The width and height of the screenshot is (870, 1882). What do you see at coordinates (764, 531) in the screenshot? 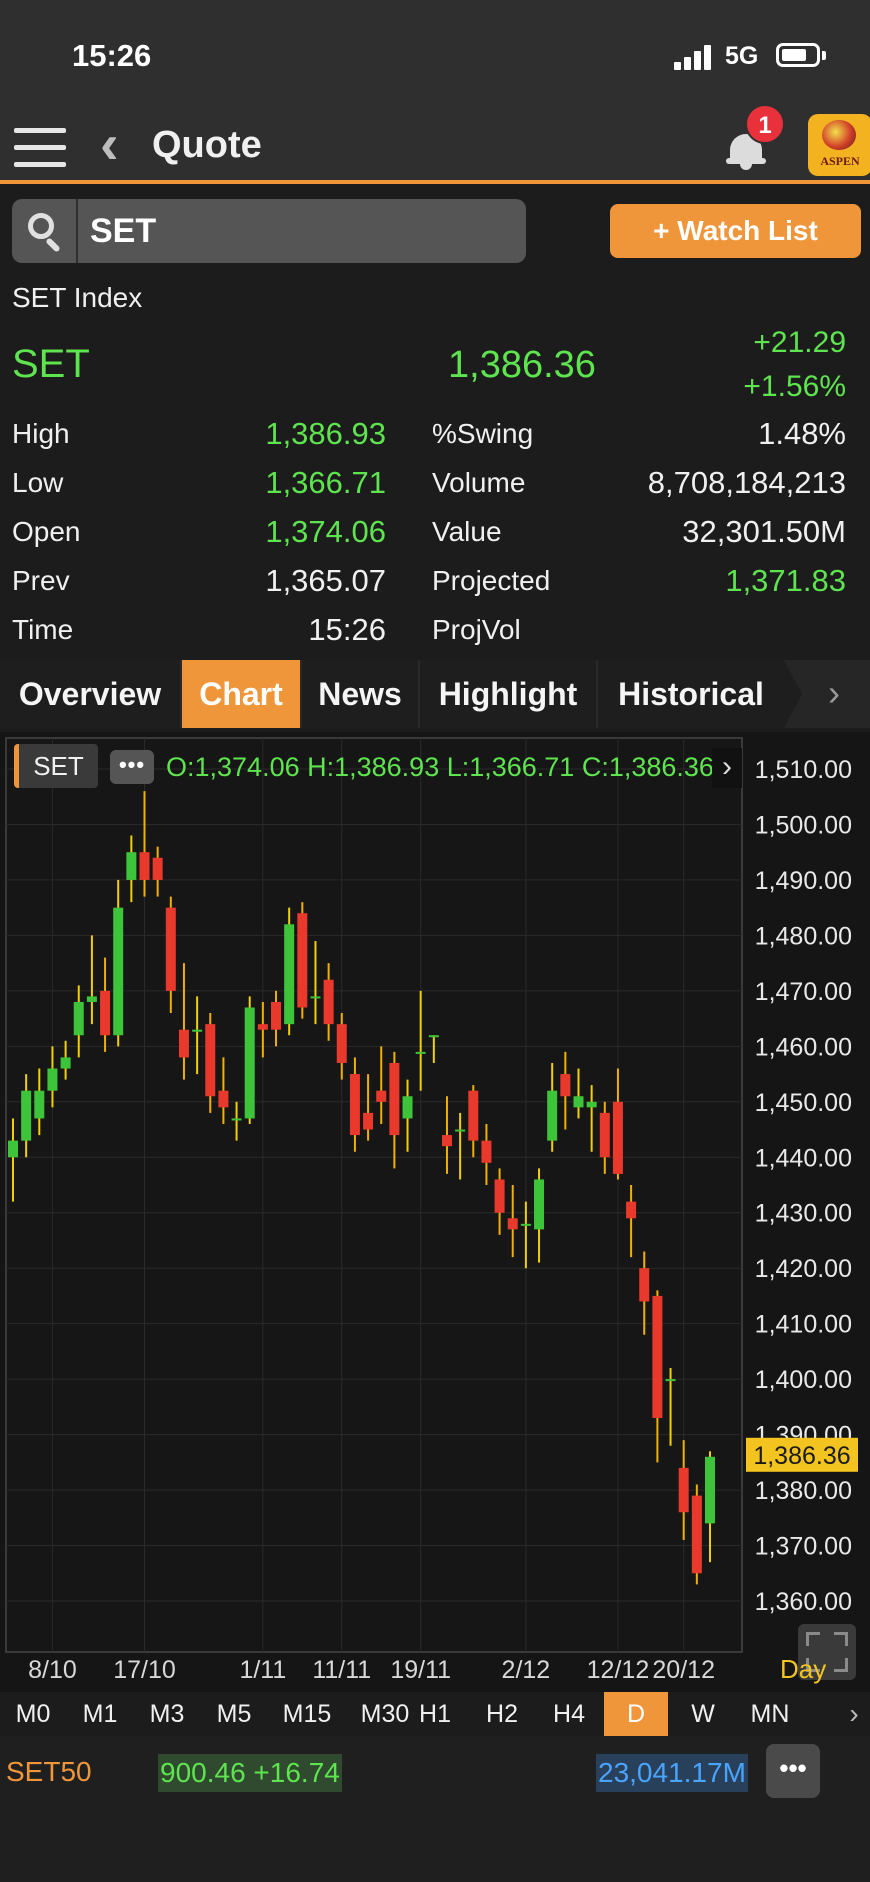
I see `stat-value-value: 32,301.50M` at bounding box center [764, 531].